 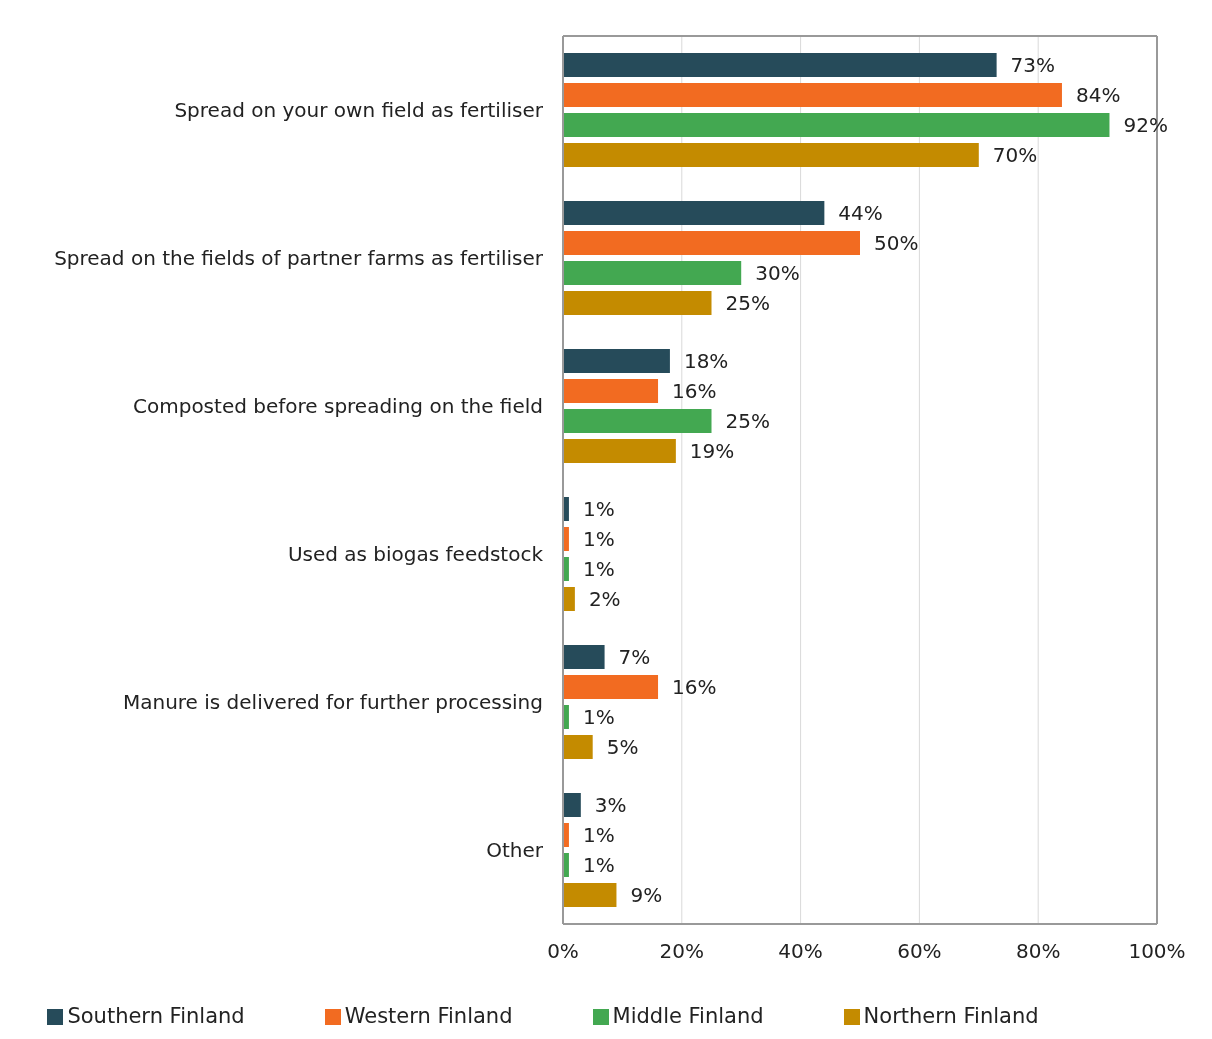 I want to click on y-tick-label: Used as biogas feedstock, so click(x=415, y=554).